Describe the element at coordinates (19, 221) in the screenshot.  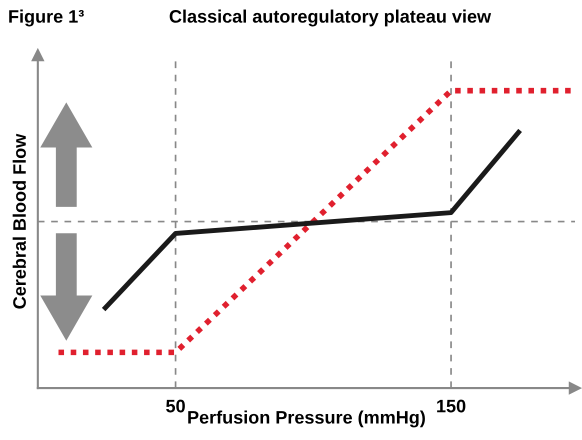
I see `y-axis-title: Cerebral Blood Flow` at that location.